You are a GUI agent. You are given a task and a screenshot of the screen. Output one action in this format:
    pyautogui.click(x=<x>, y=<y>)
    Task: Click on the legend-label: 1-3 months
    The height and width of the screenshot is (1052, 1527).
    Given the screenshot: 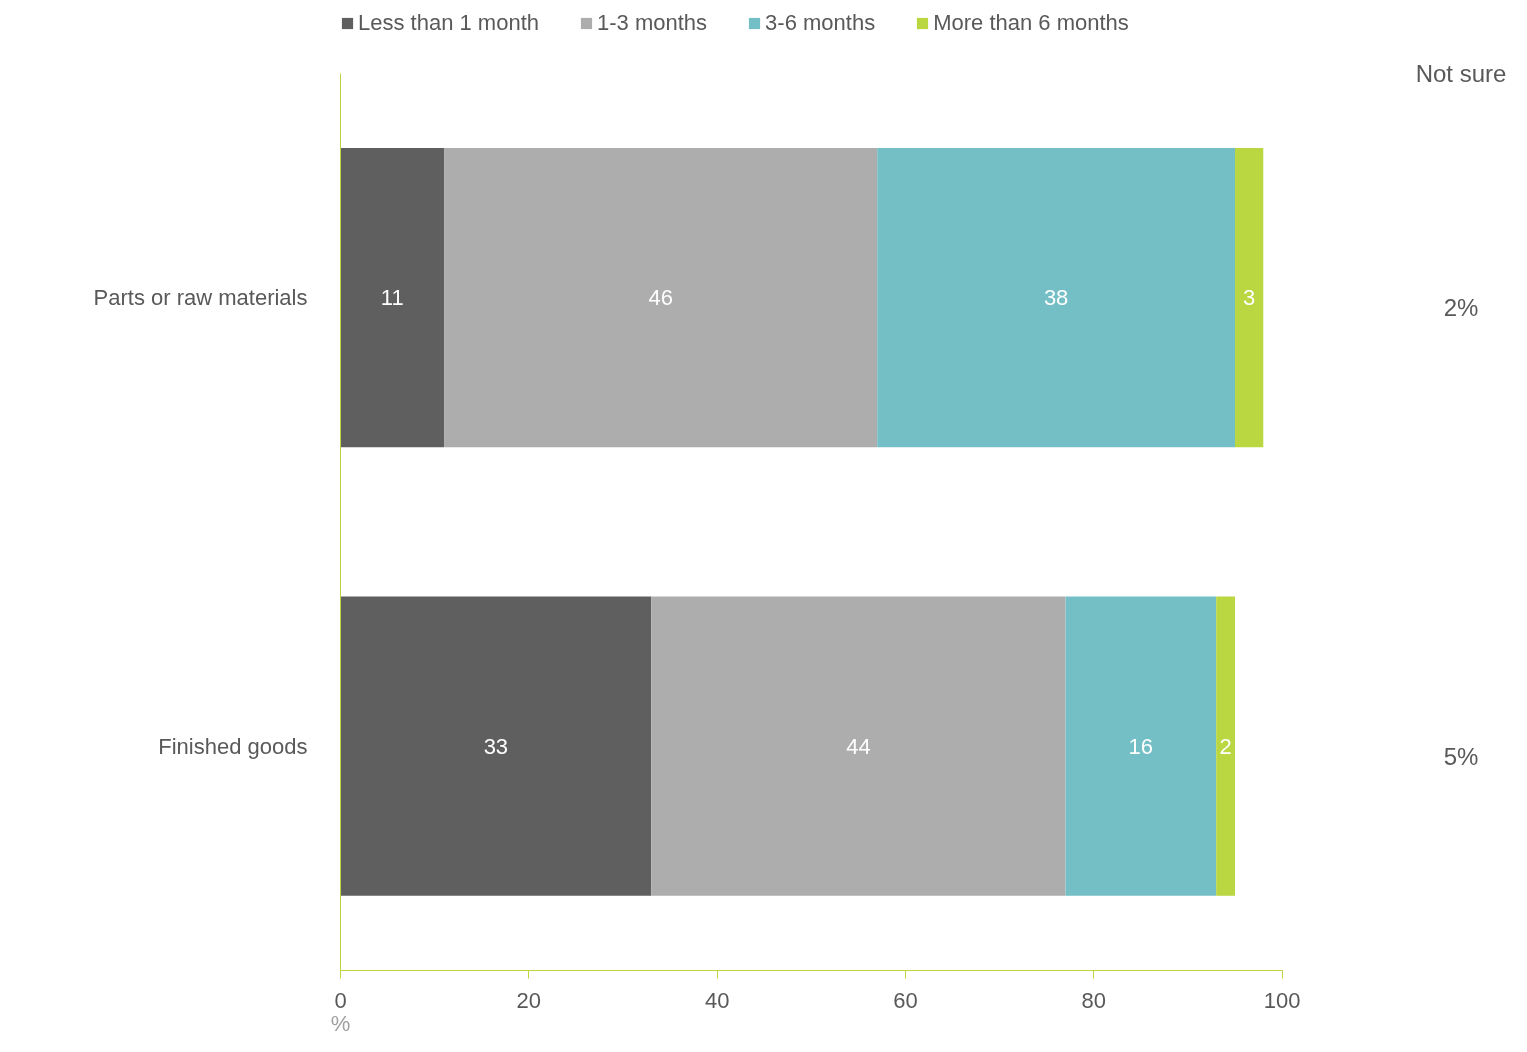 What is the action you would take?
    pyautogui.click(x=652, y=23)
    